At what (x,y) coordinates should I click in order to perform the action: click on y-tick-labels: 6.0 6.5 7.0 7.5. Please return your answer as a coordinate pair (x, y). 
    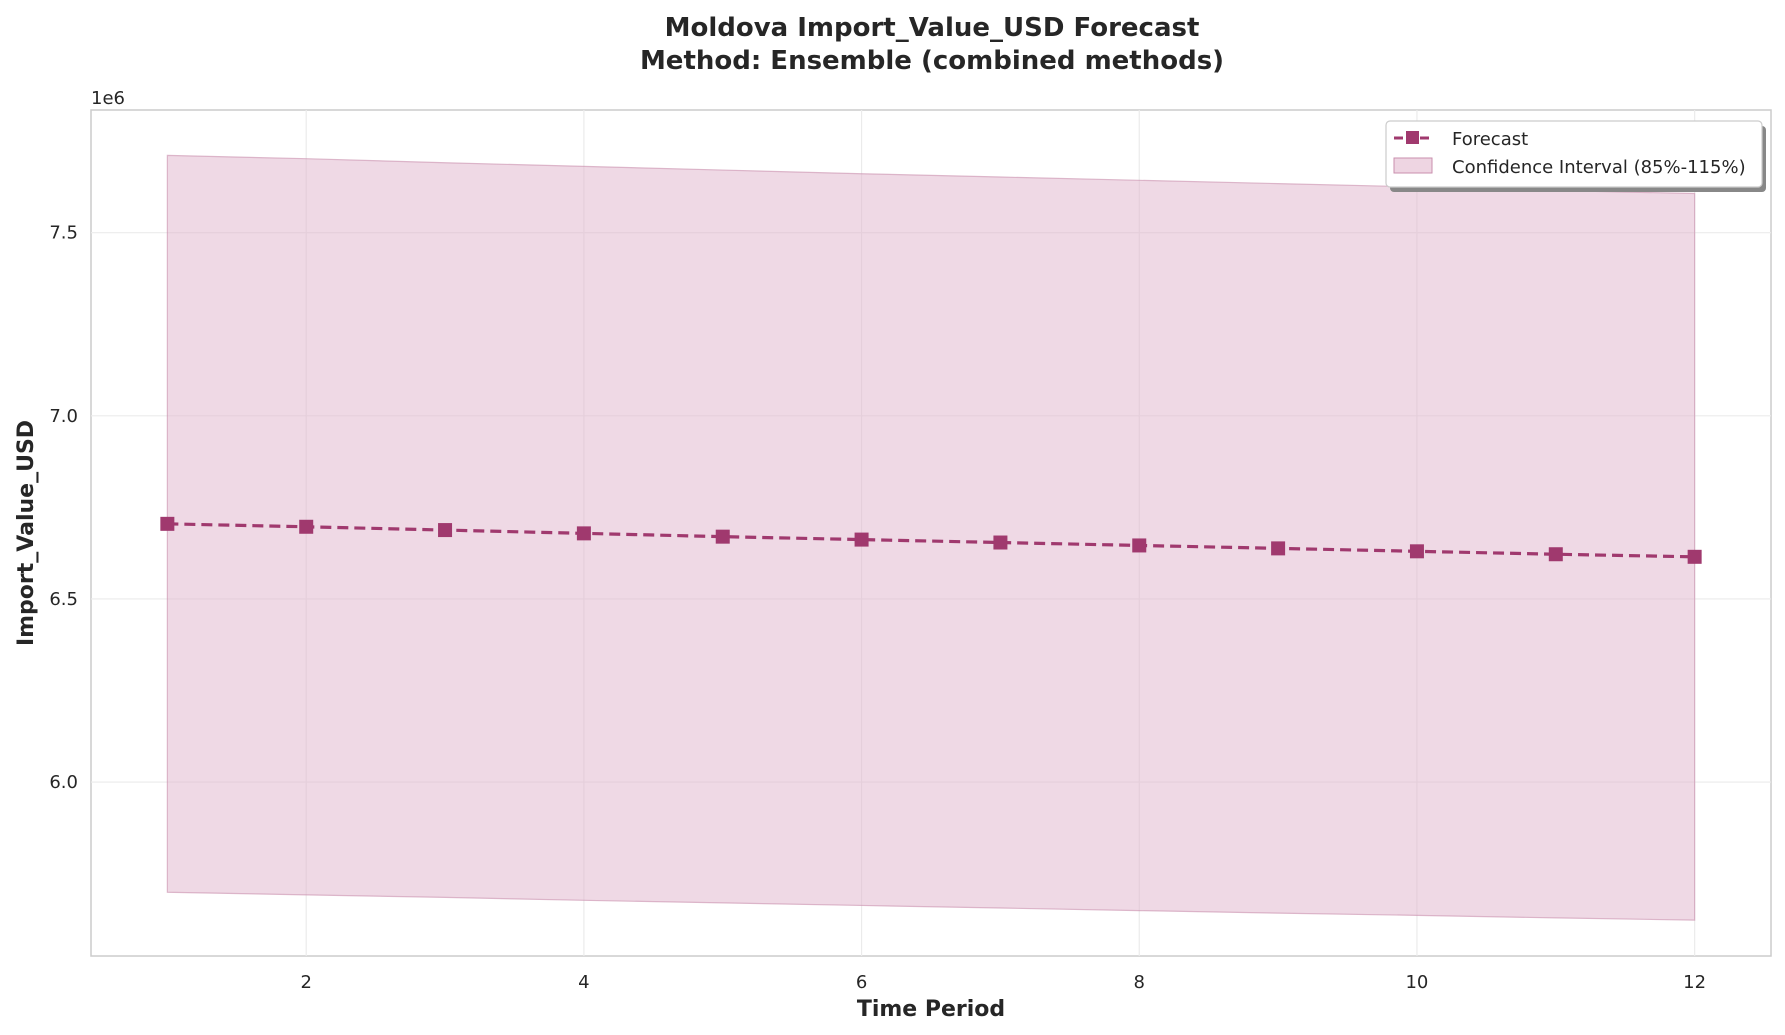
    Looking at the image, I should click on (63, 508).